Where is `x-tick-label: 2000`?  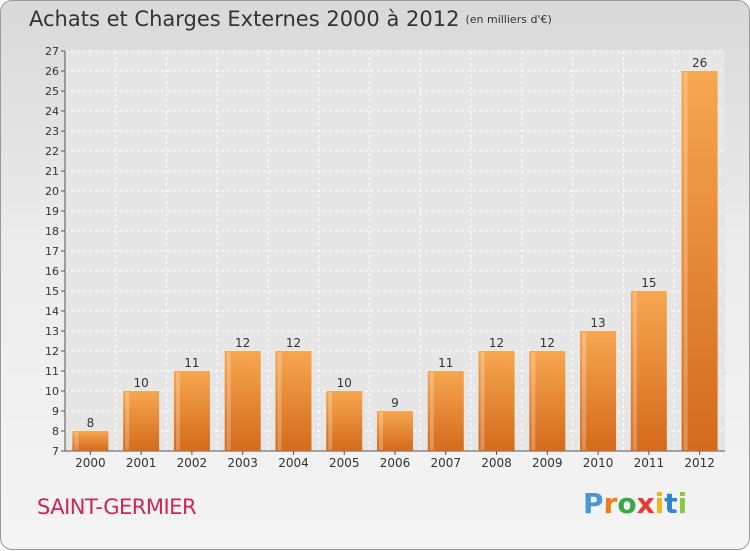
x-tick-label: 2000 is located at coordinates (90, 463).